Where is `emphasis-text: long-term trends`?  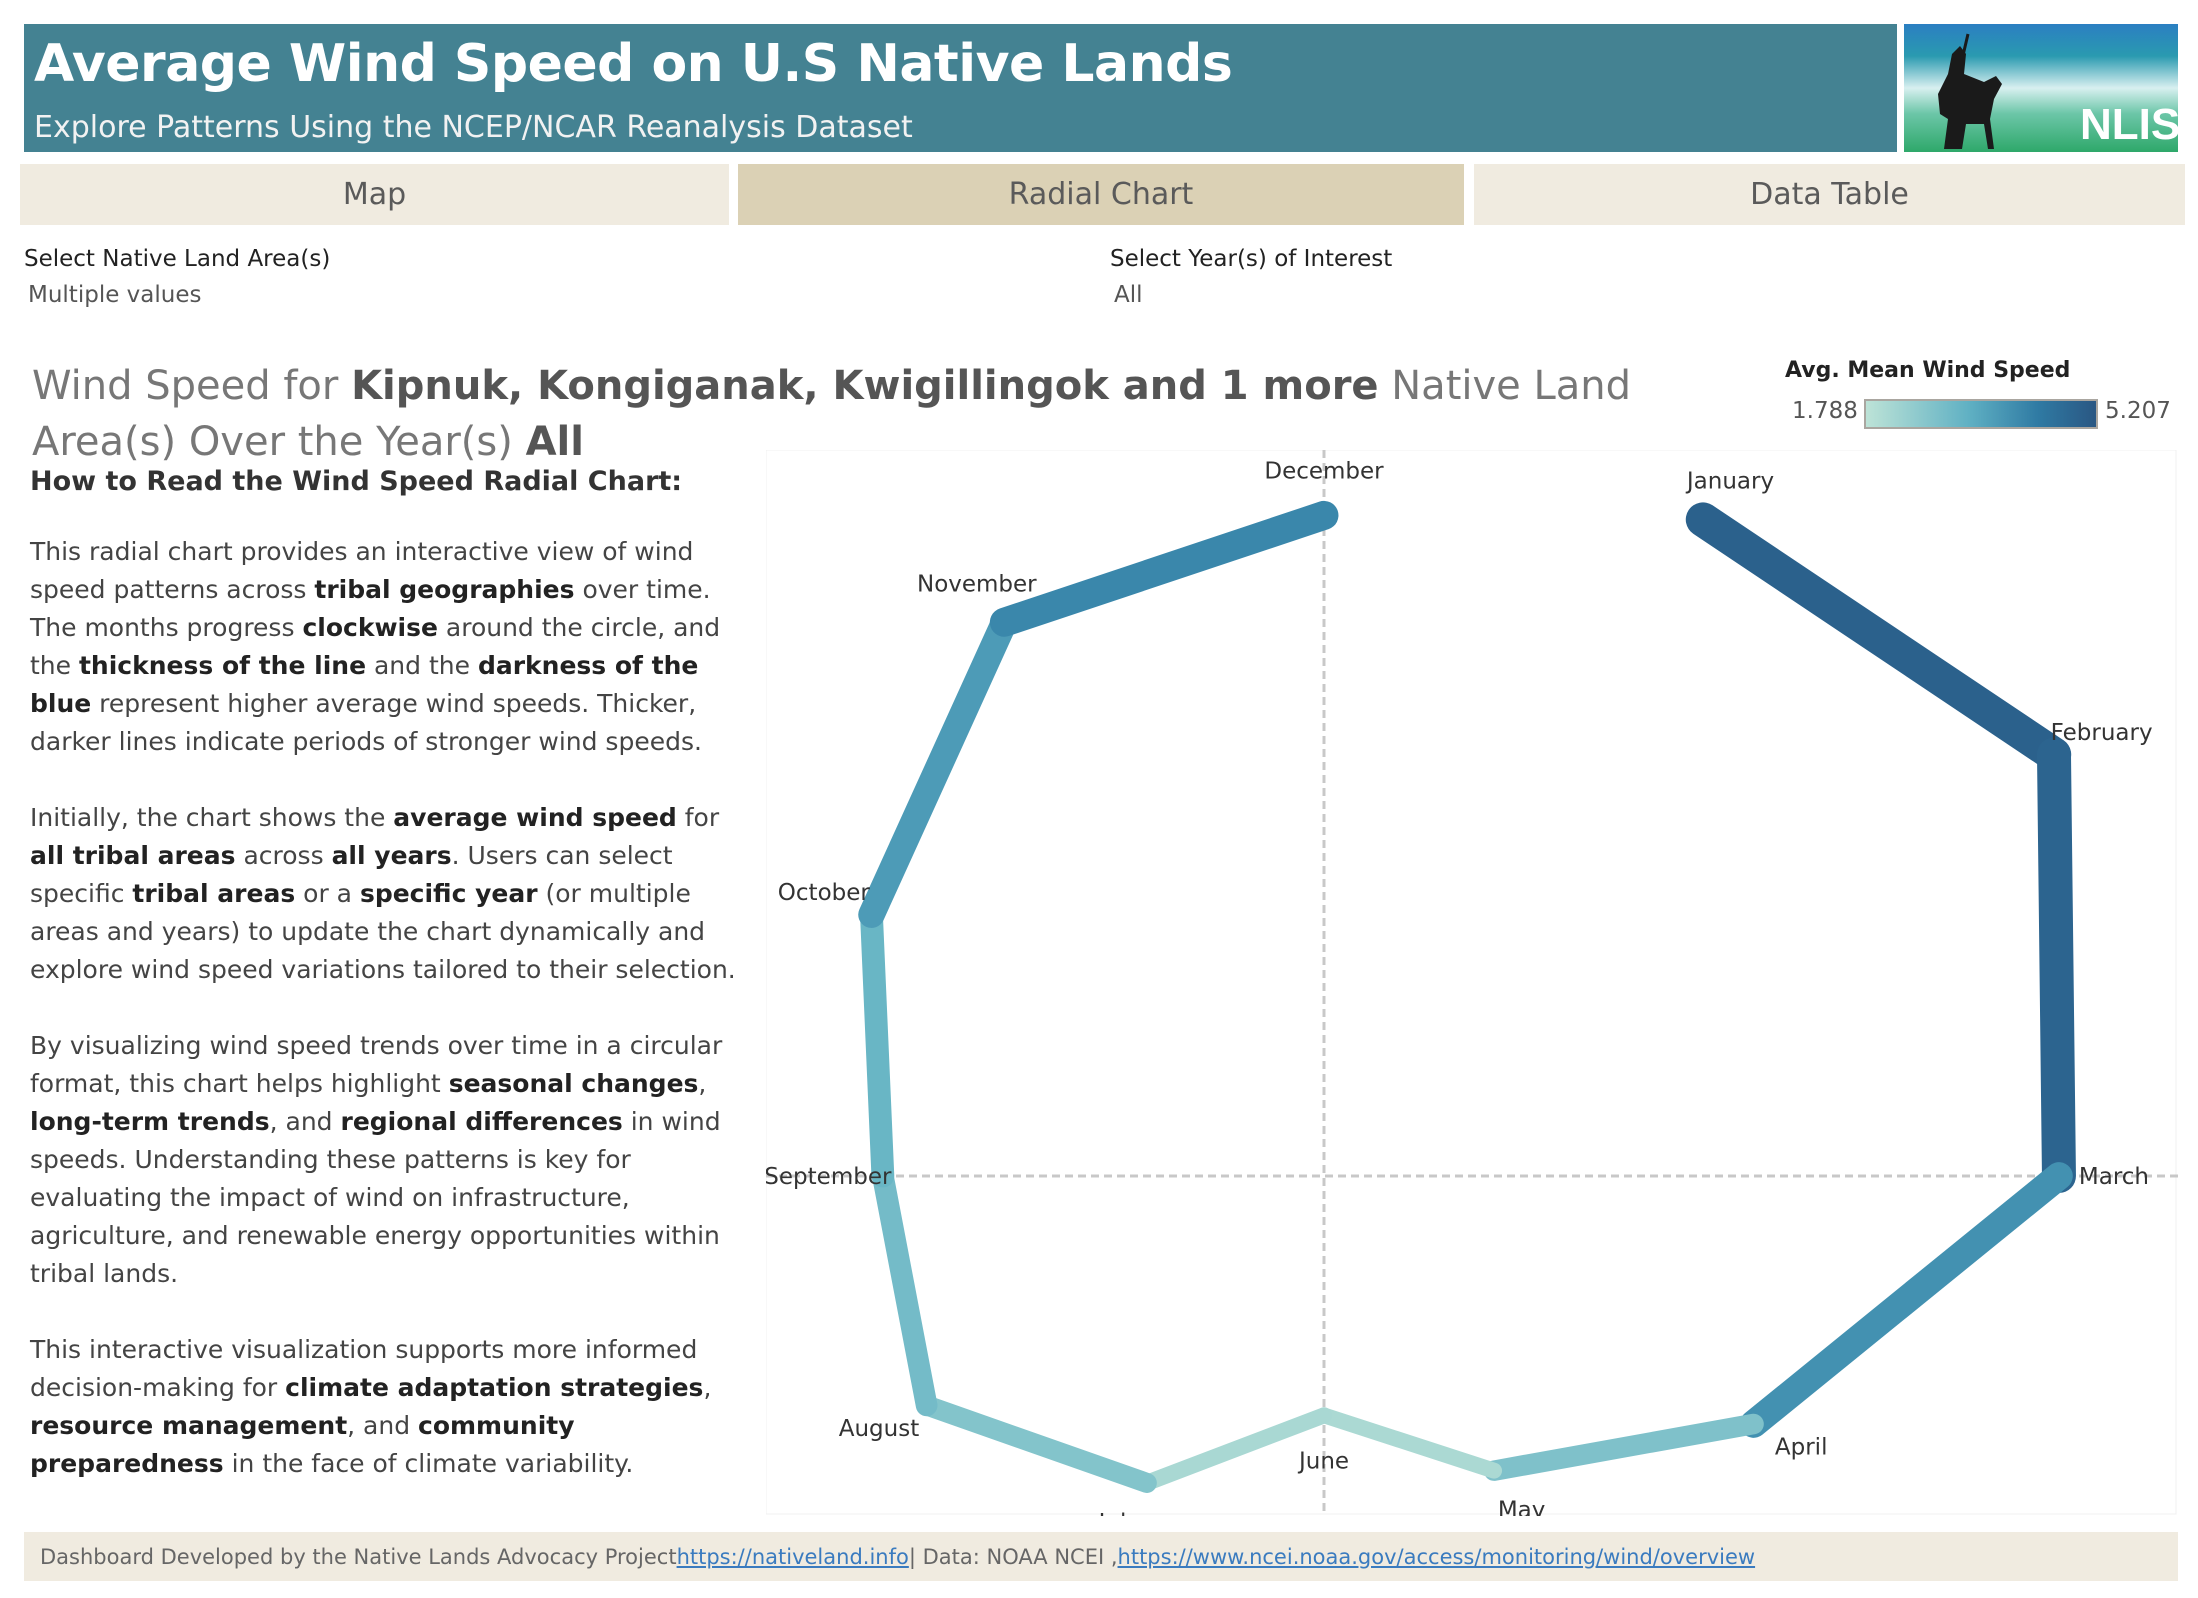
emphasis-text: long-term trends is located at coordinates (150, 1121).